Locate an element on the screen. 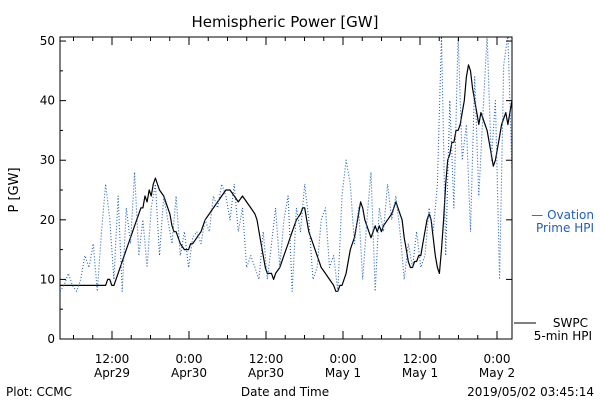 Image resolution: width=600 pixels, height=400 pixels. y-tick-label: 0 is located at coordinates (51, 339).